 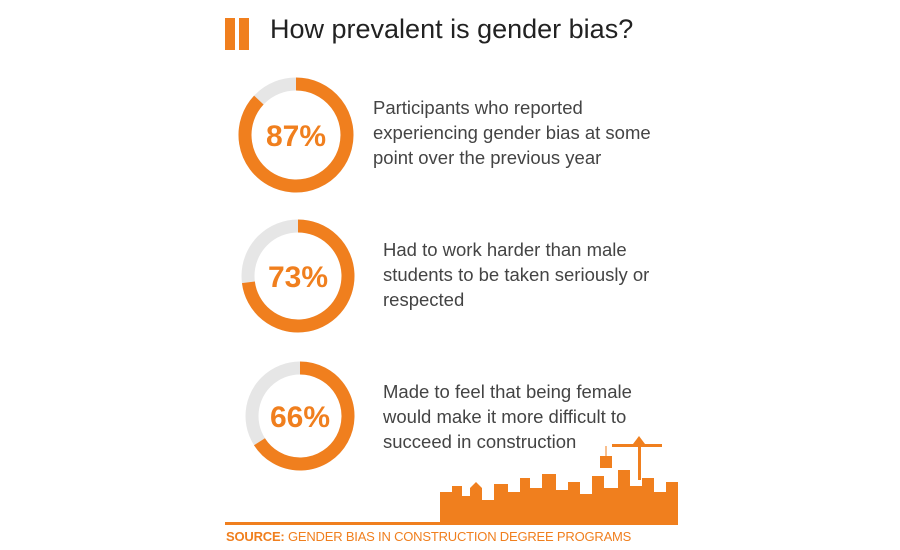 I want to click on donut-label: 66%, so click(x=300, y=417).